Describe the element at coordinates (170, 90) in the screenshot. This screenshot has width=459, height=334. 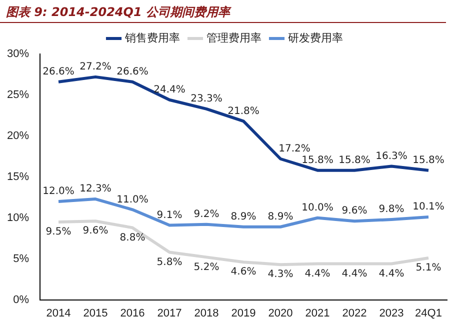
I see `data-label: 24.4%` at that location.